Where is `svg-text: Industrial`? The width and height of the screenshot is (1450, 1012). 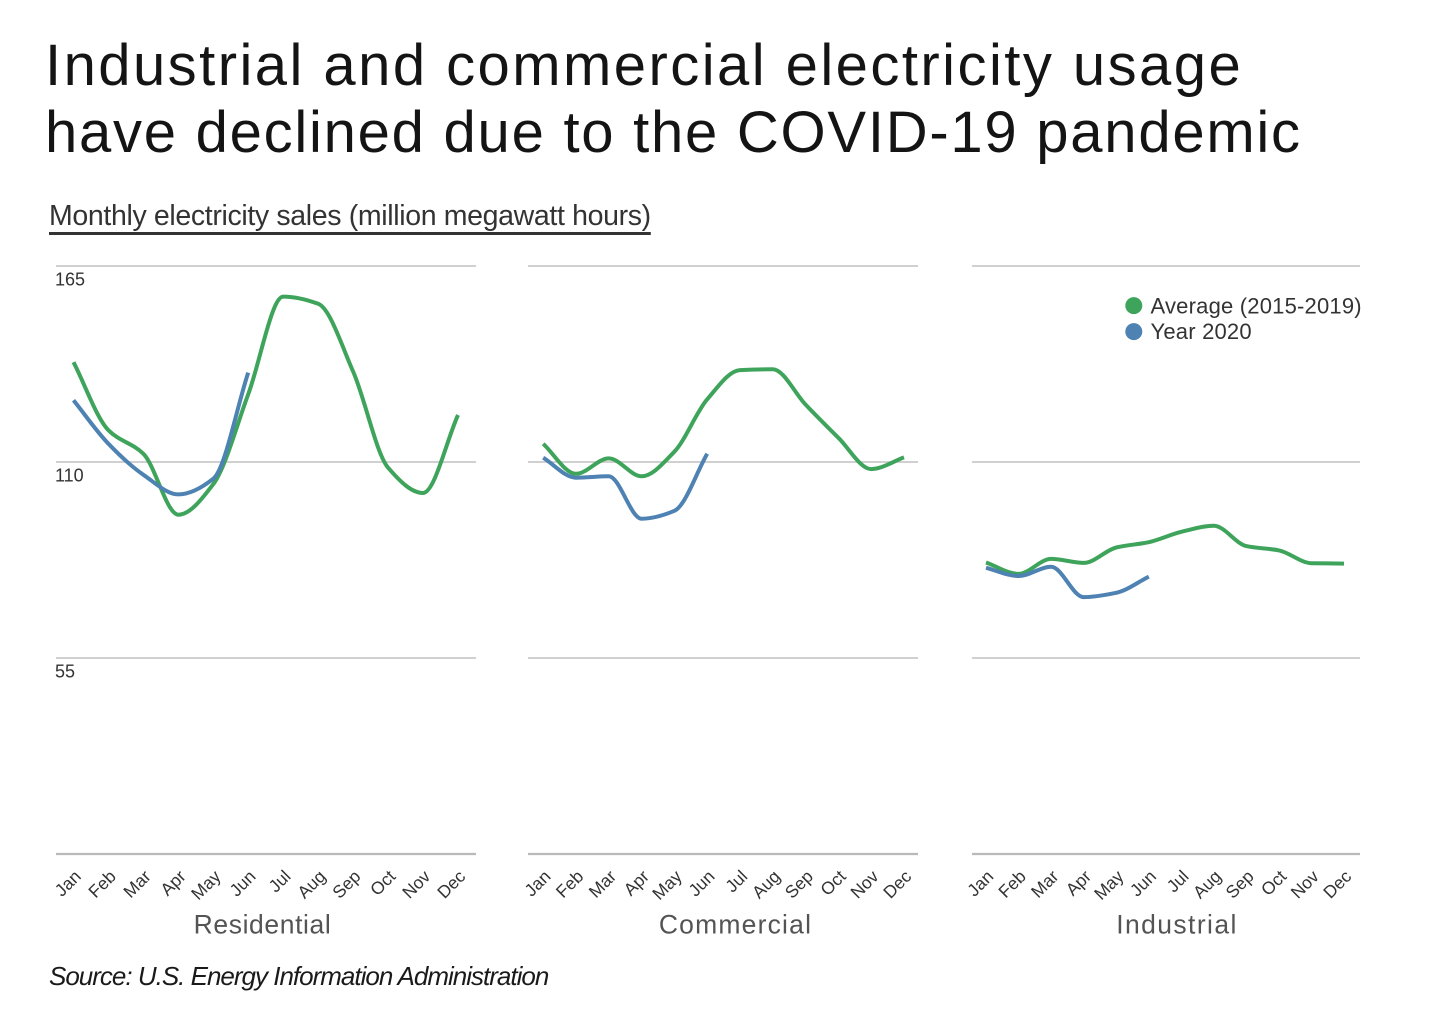 svg-text: Industrial is located at coordinates (1177, 925).